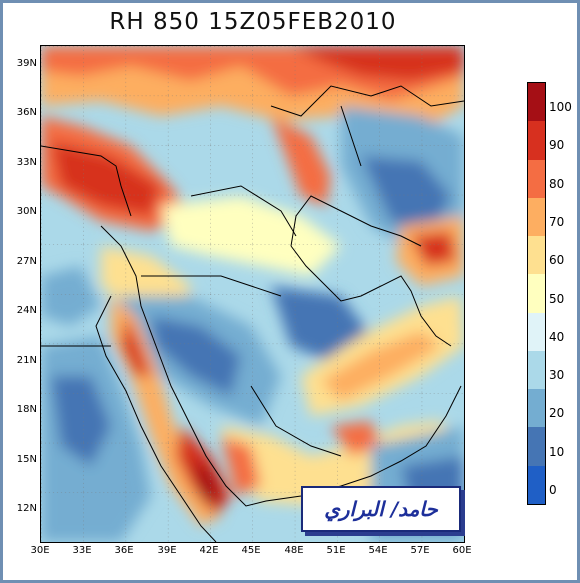  What do you see at coordinates (420, 550) in the screenshot?
I see `lon-label: 57E` at bounding box center [420, 550].